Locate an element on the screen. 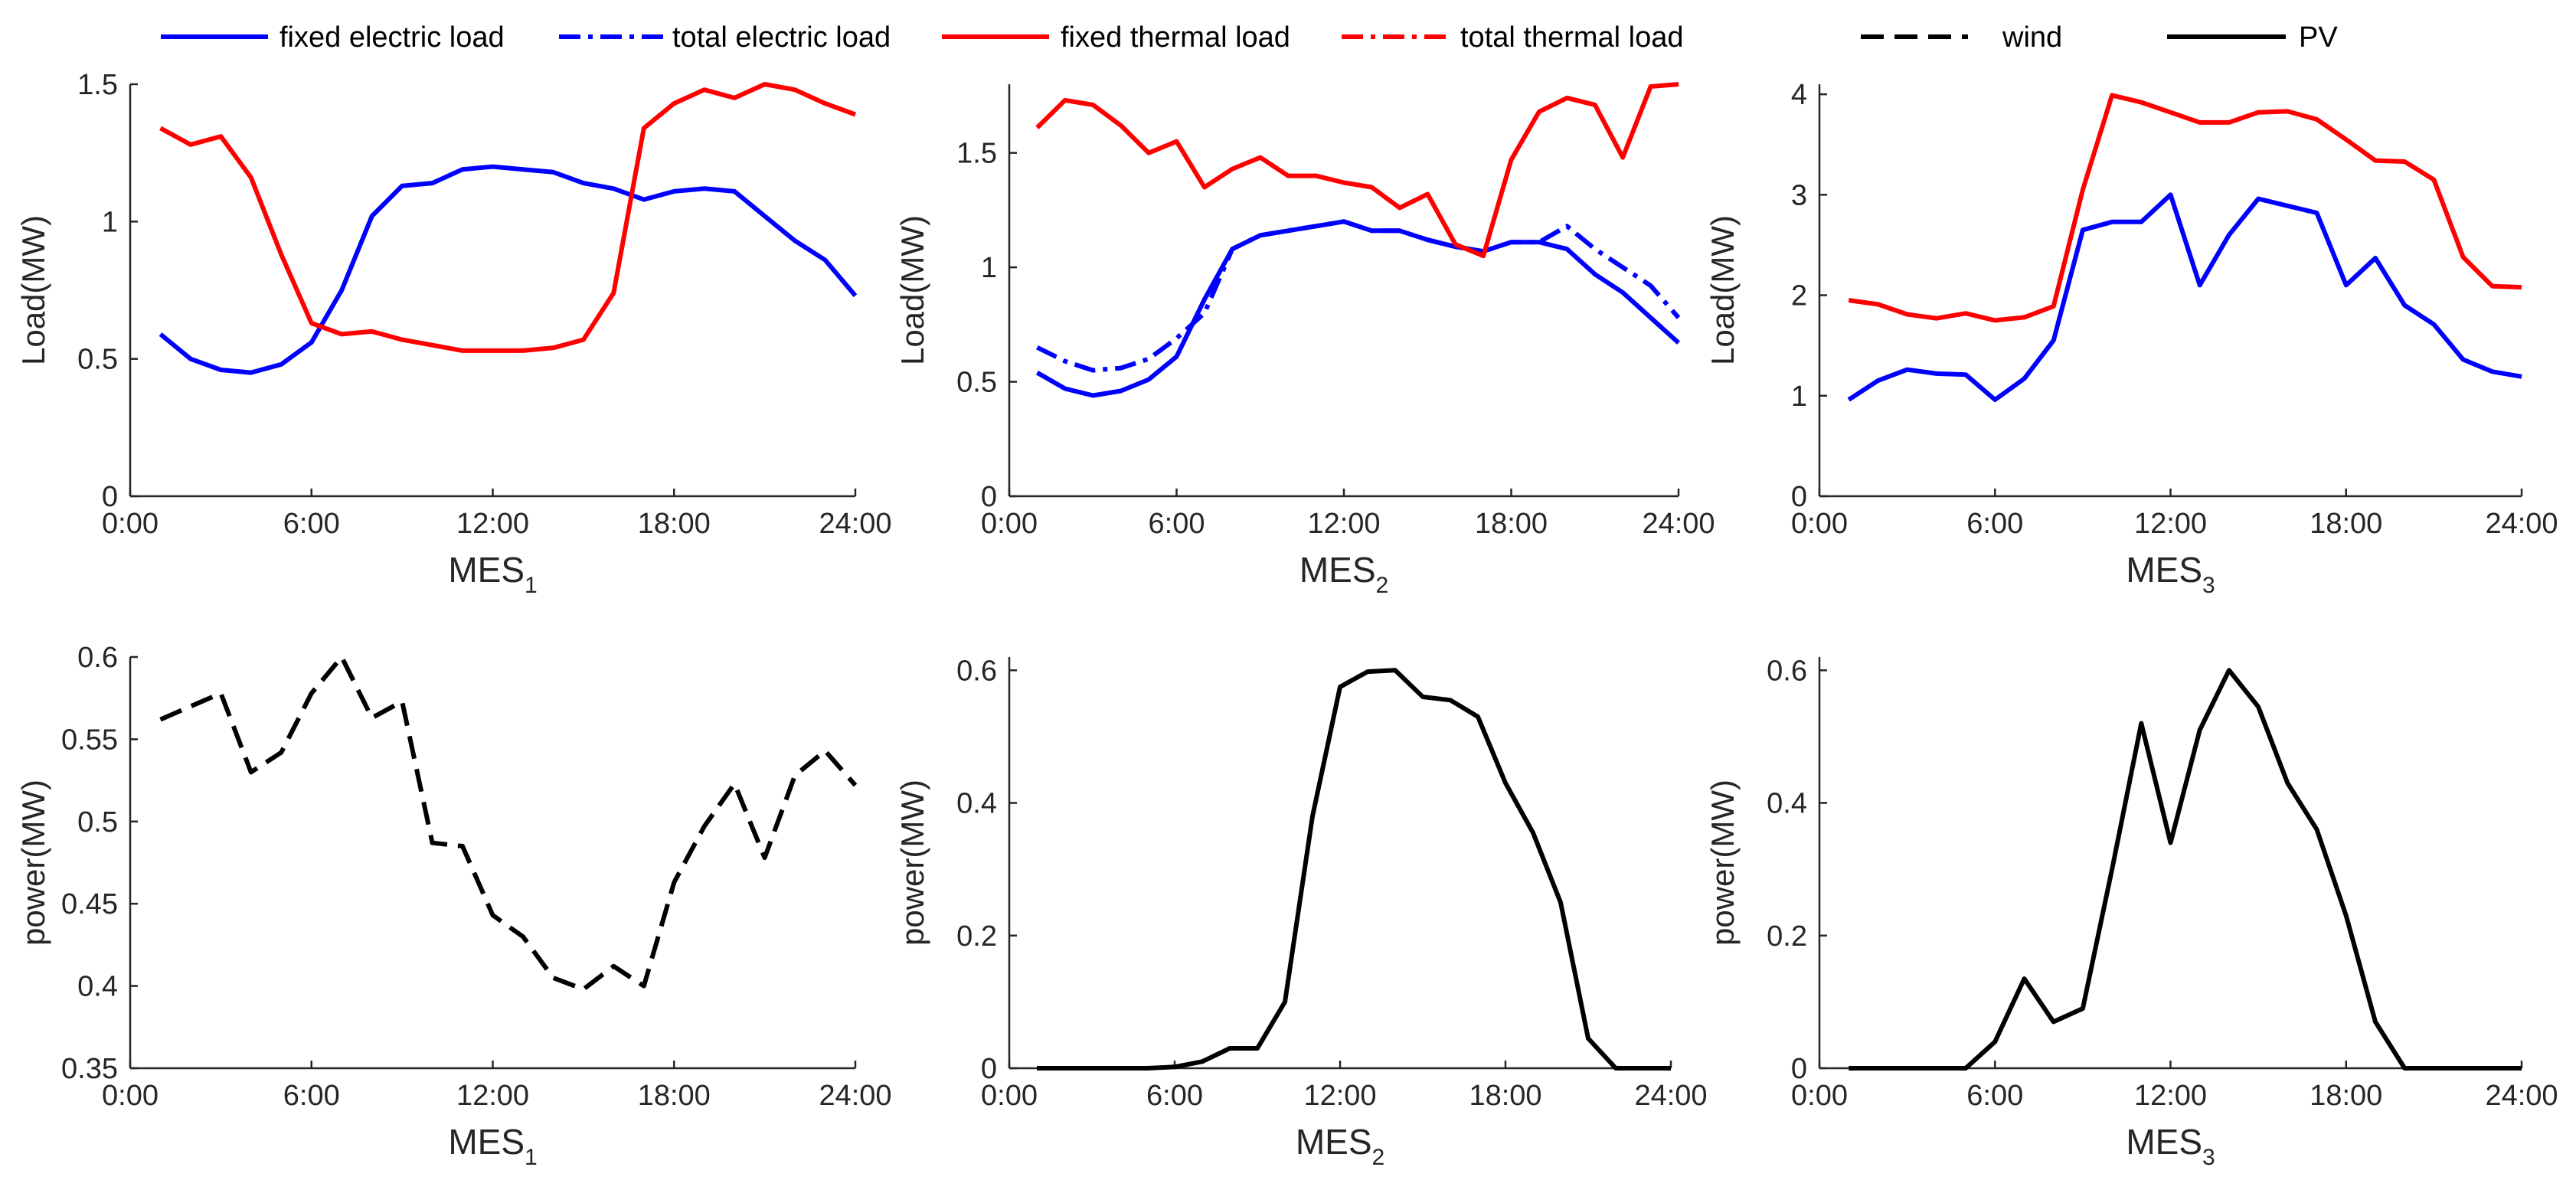  legend-entry-total-electric-load: total electric load is located at coordinates (725, 37).